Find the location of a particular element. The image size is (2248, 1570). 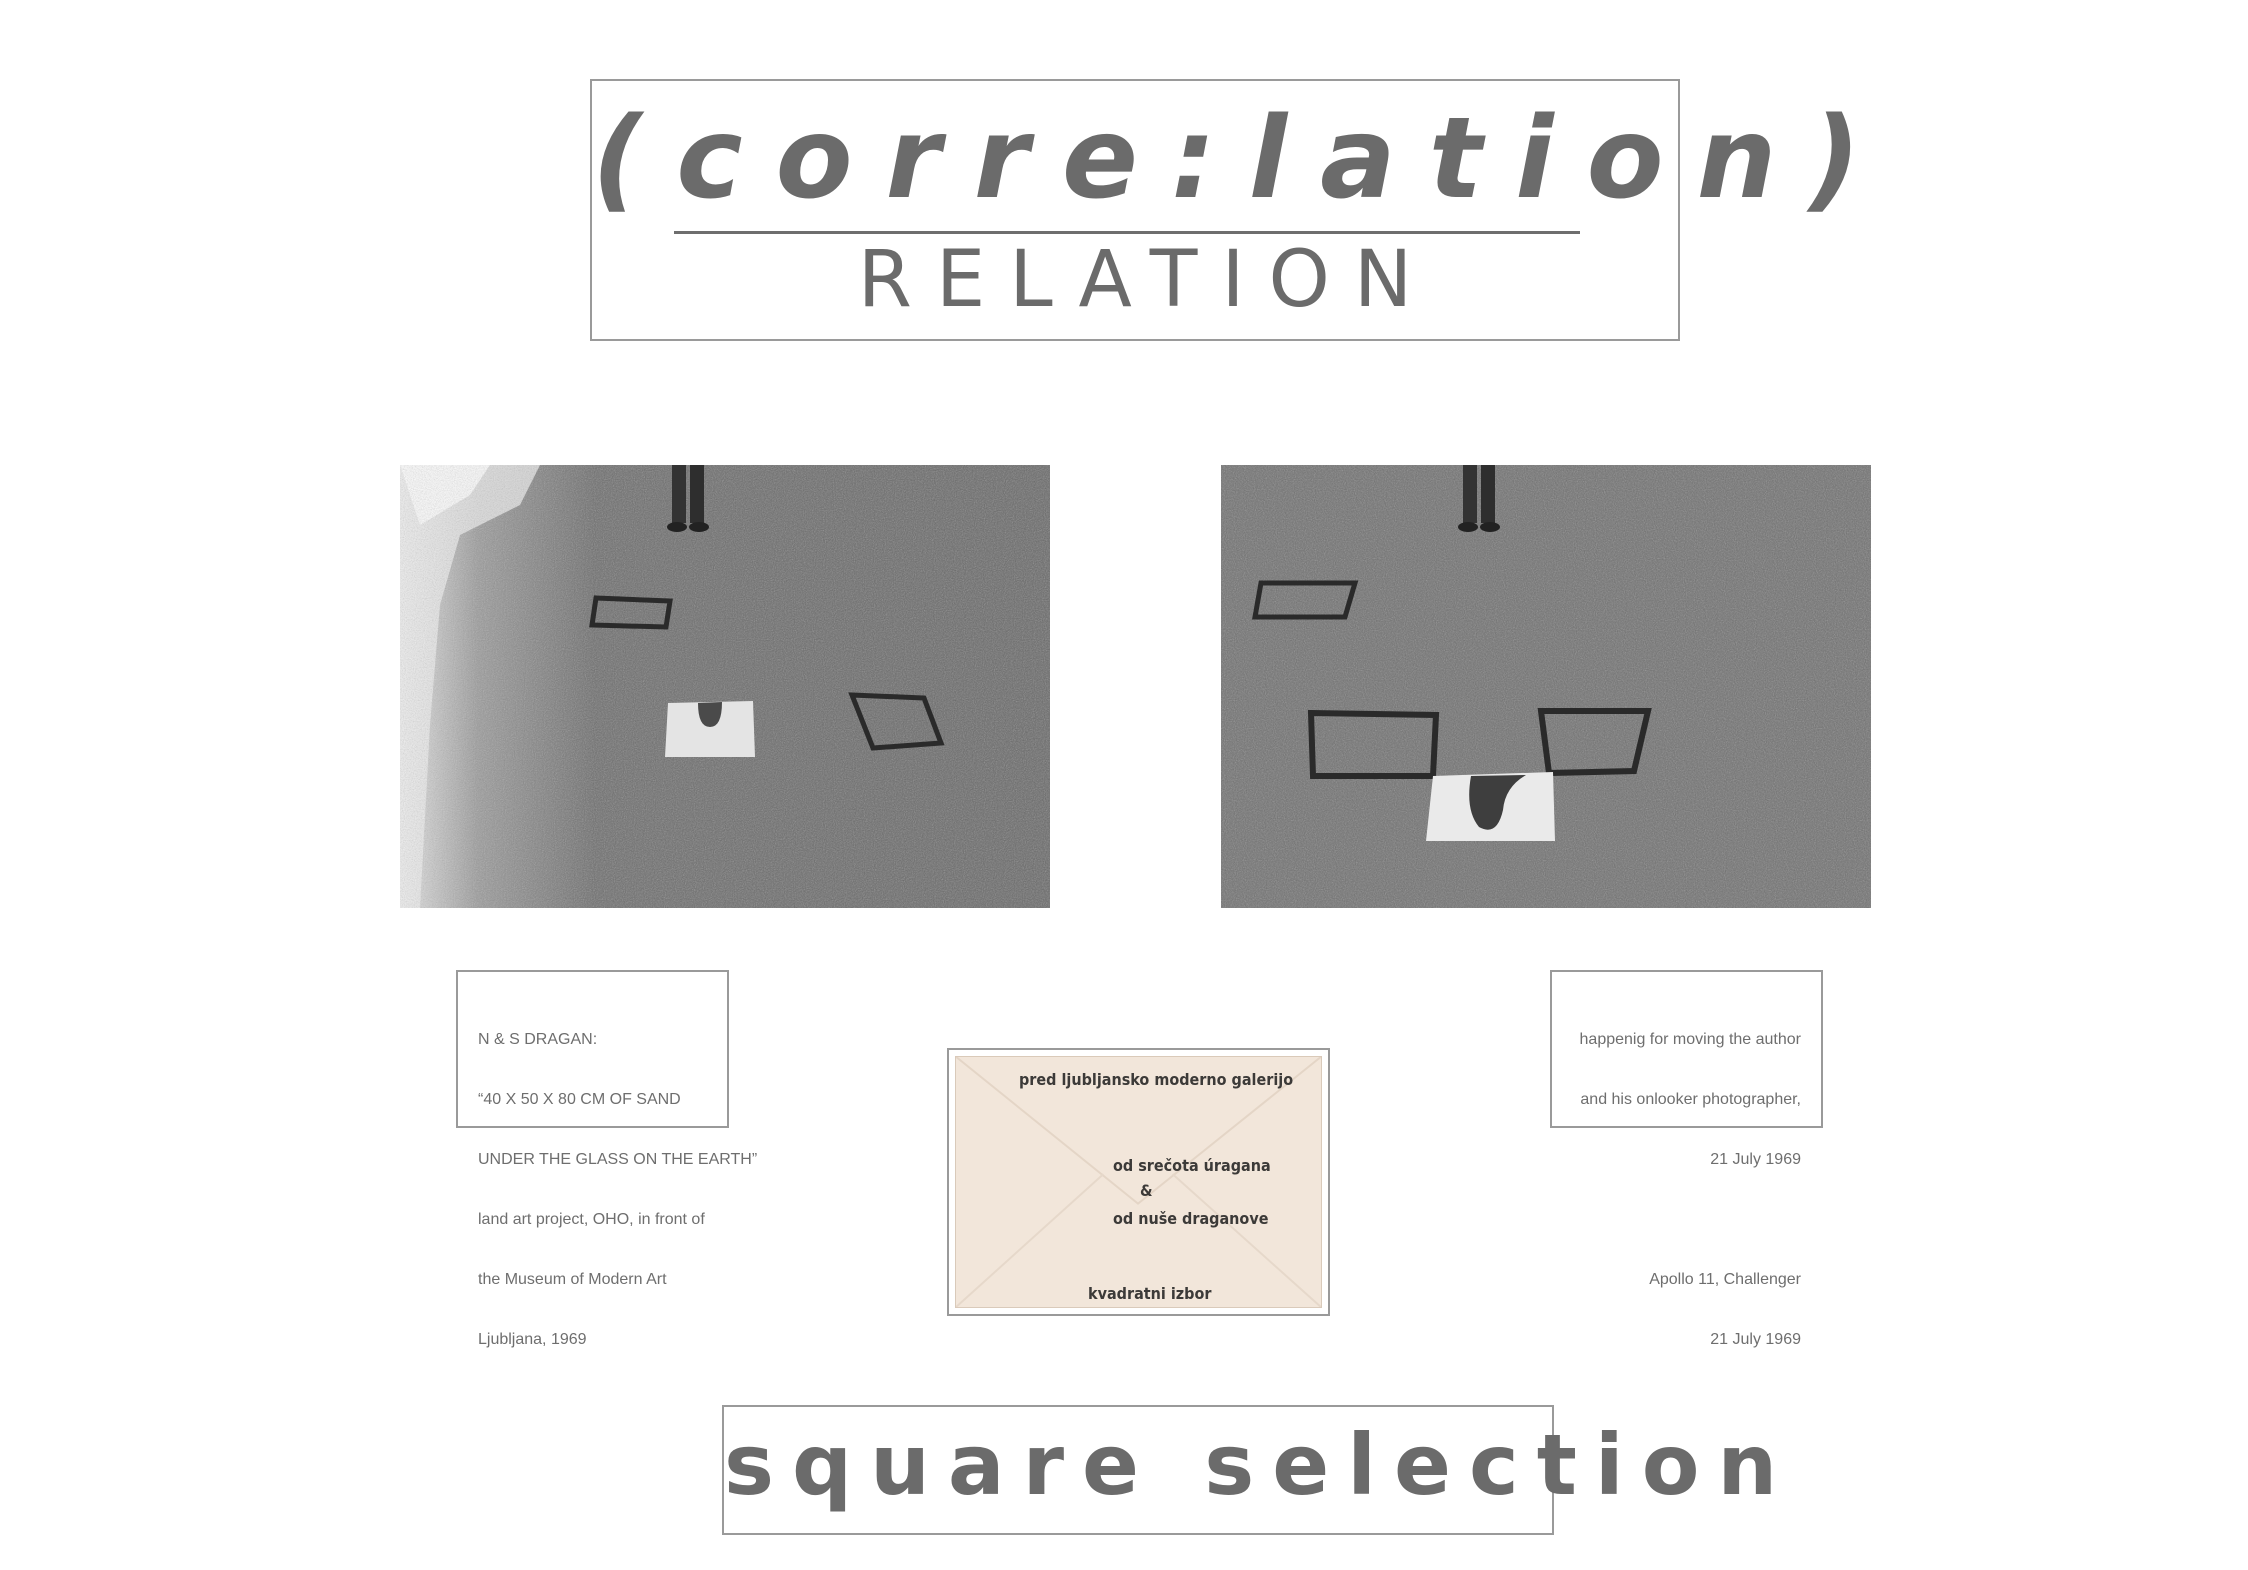

caption-right-line: and his onlooker photographer, is located at coordinates (1690, 1099).